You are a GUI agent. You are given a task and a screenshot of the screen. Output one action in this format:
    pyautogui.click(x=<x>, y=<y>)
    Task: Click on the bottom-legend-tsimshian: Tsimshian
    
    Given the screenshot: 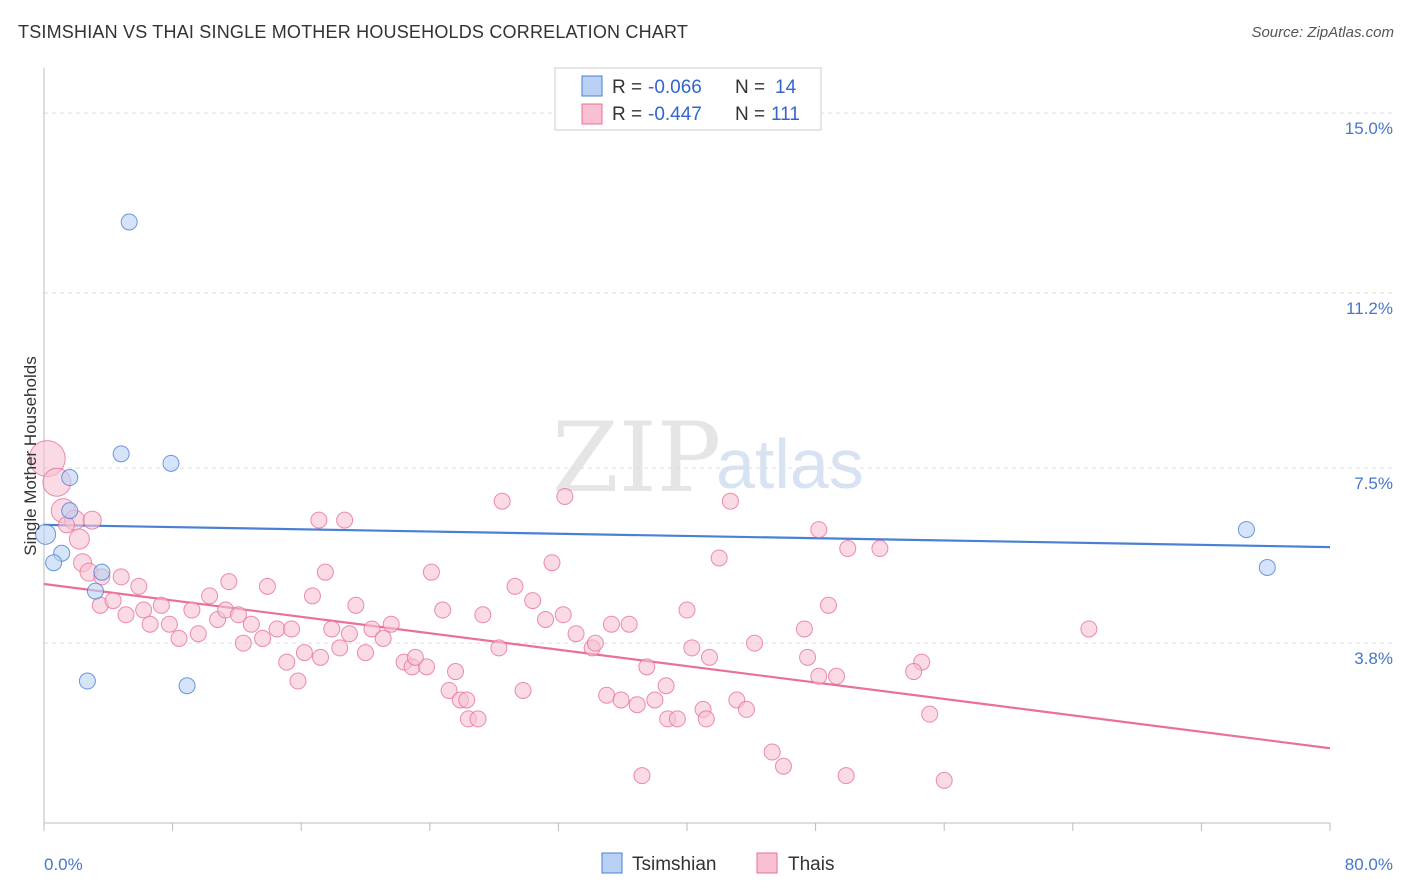 What is the action you would take?
    pyautogui.click(x=674, y=864)
    